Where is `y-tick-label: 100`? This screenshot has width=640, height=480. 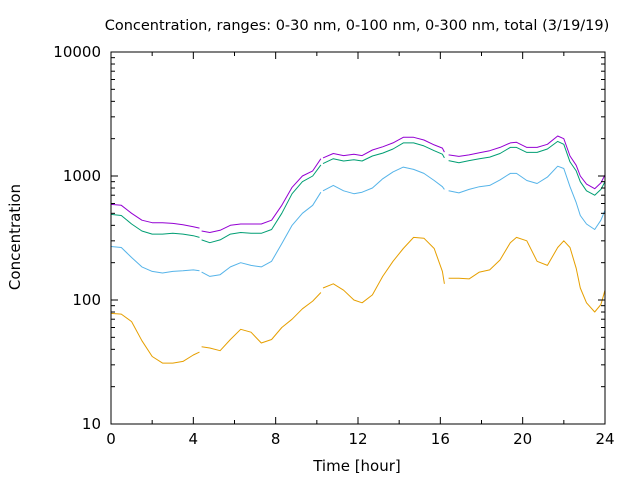
y-tick-label: 100 is located at coordinates (86, 300).